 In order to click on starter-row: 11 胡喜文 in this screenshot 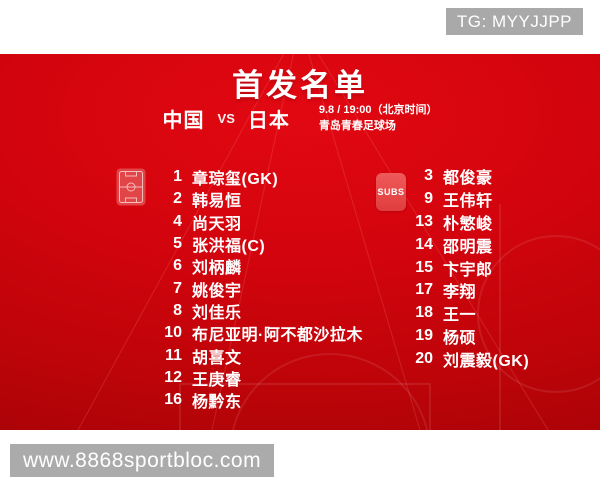, I will do `click(257, 355)`.